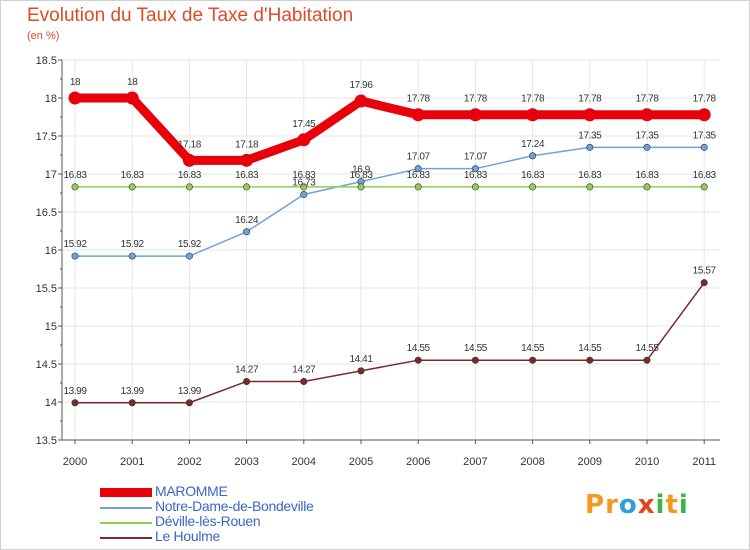  Describe the element at coordinates (247, 220) in the screenshot. I see `data-label: 16.24` at that location.